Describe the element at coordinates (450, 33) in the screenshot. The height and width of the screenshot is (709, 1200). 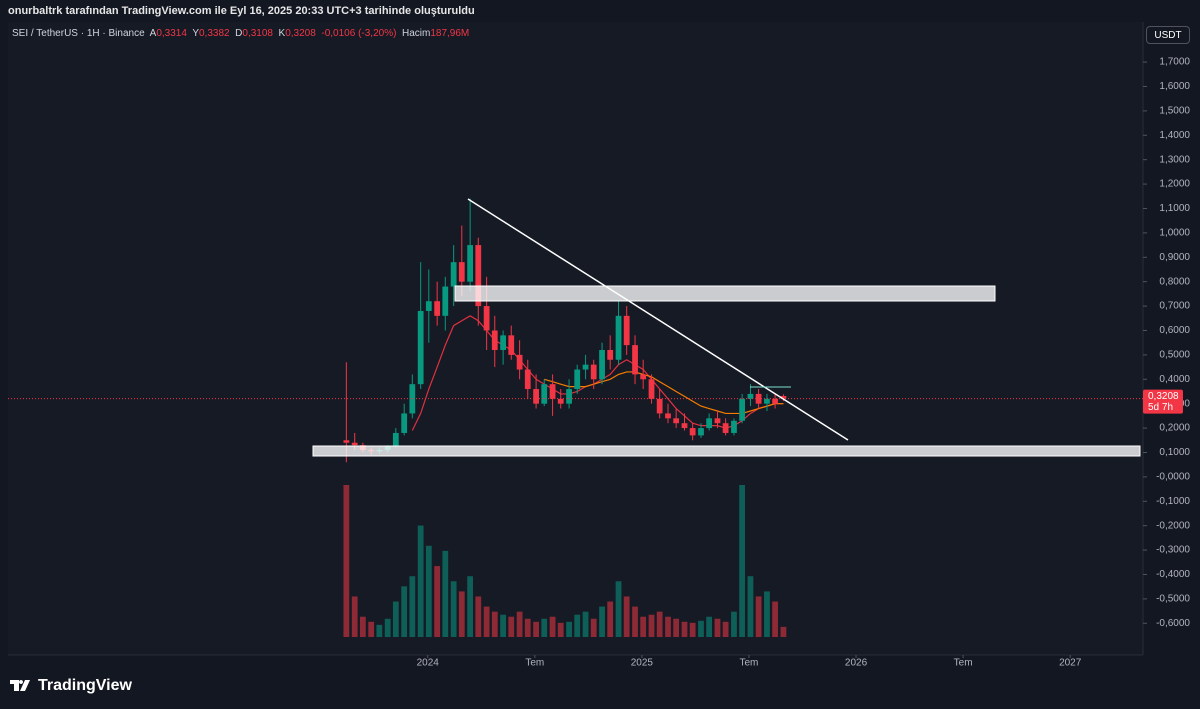
I see `volume-value: 187,96M` at that location.